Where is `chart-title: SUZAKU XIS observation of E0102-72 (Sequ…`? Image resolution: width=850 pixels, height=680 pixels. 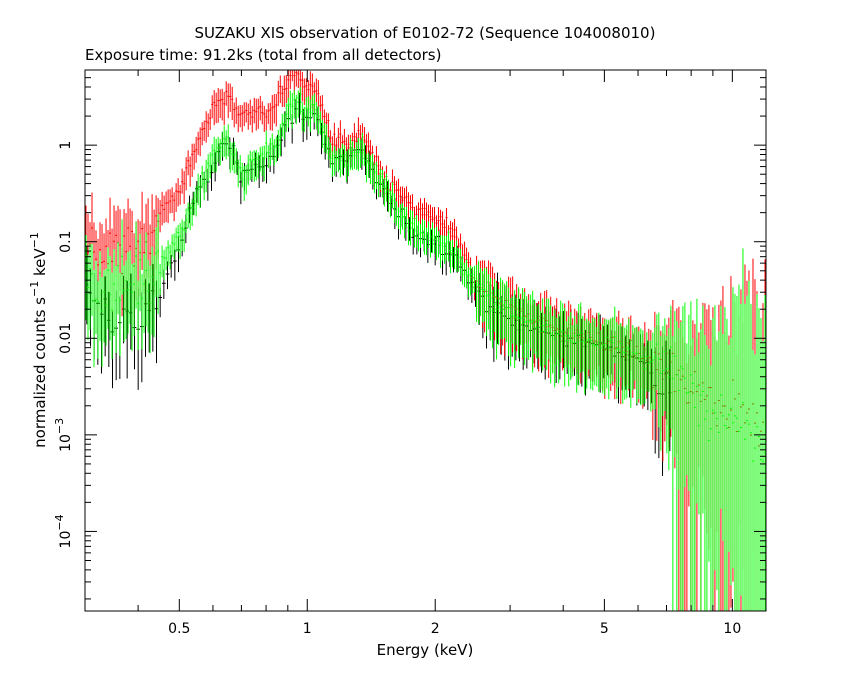 chart-title: SUZAKU XIS observation of E0102-72 (Sequ… is located at coordinates (425, 33).